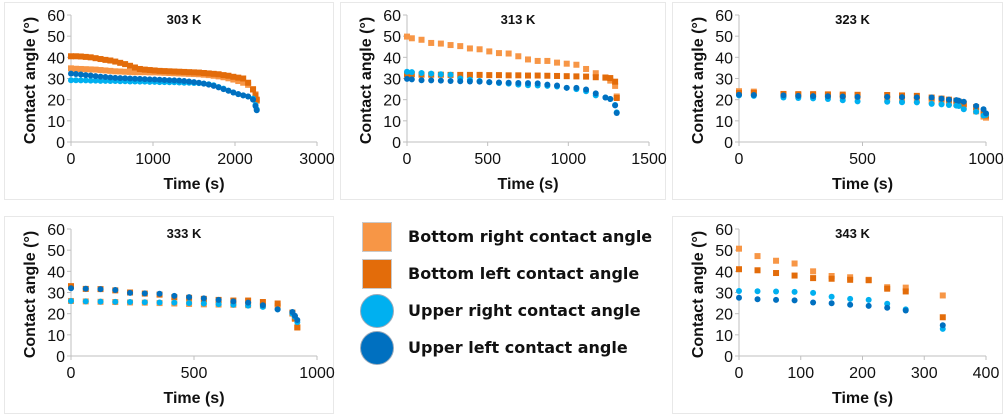 The image size is (1007, 419). Describe the element at coordinates (986, 373) in the screenshot. I see `x-tick-label: 400` at that location.